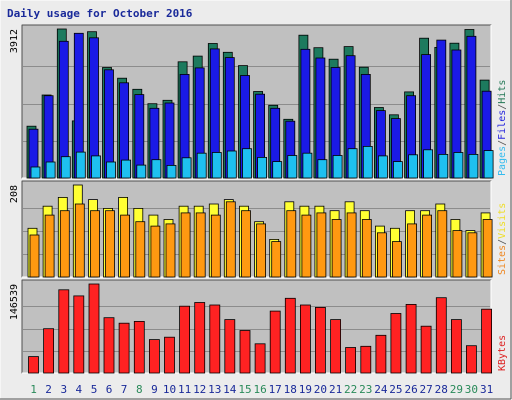 Image resolution: width=512 pixels, height=400 pixels. What do you see at coordinates (502, 221) in the screenshot?
I see `legend-entry: Visits` at bounding box center [502, 221].